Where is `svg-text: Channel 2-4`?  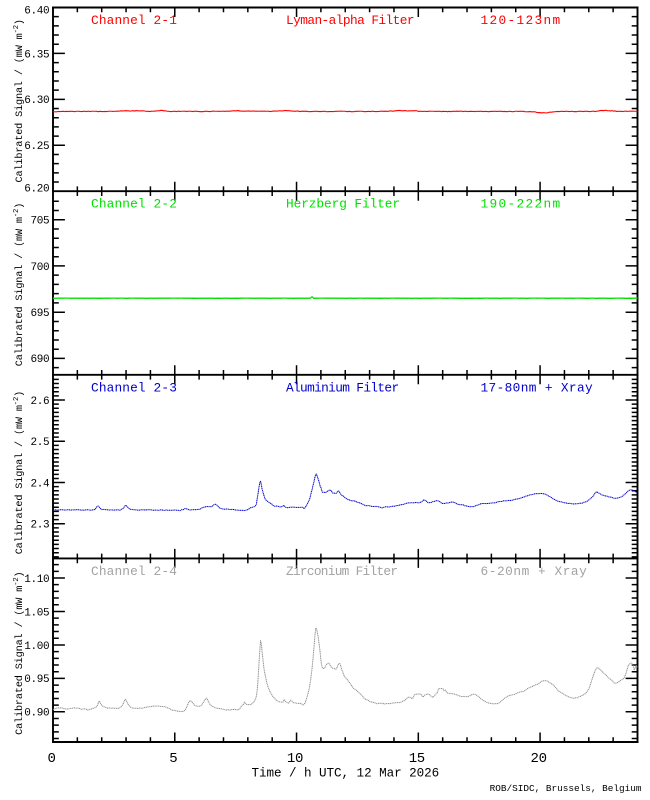
svg-text: Channel 2-4 is located at coordinates (134, 571).